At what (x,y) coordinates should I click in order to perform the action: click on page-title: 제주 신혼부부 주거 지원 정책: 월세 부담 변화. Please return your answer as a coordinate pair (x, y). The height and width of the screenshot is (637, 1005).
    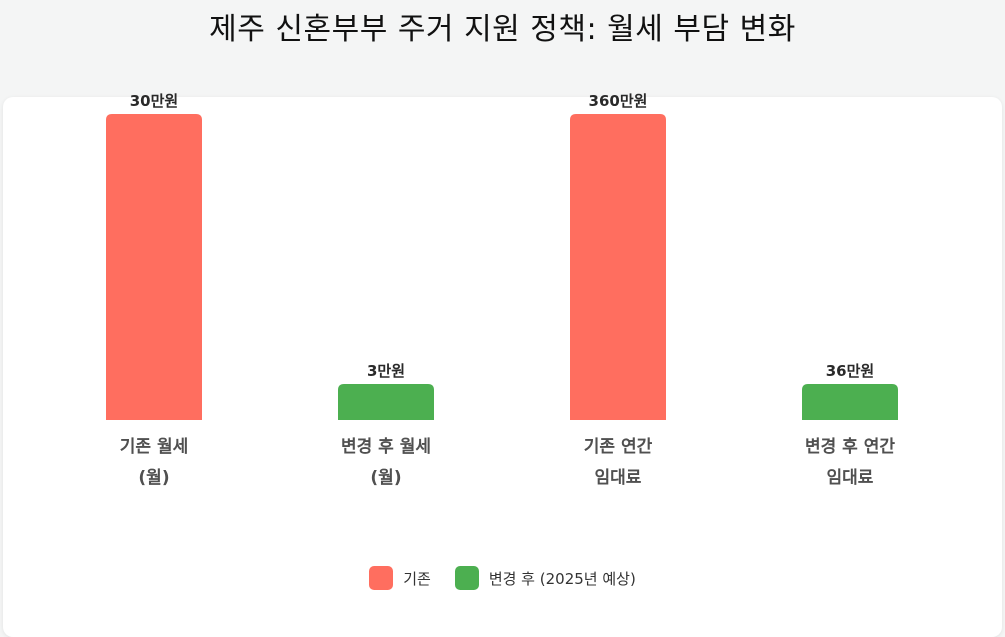
    Looking at the image, I should click on (502, 29).